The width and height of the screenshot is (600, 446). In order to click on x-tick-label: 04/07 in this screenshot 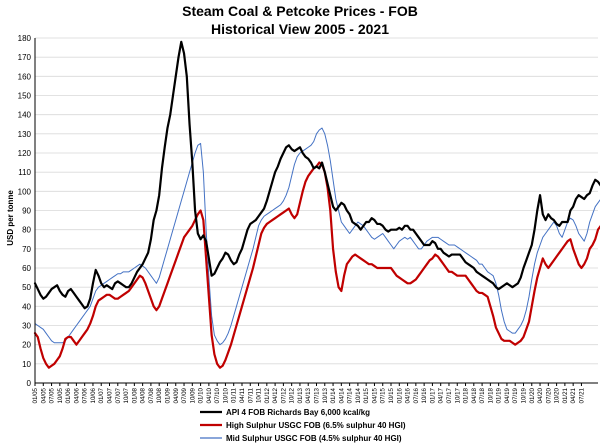, I will do `click(110, 395)`.